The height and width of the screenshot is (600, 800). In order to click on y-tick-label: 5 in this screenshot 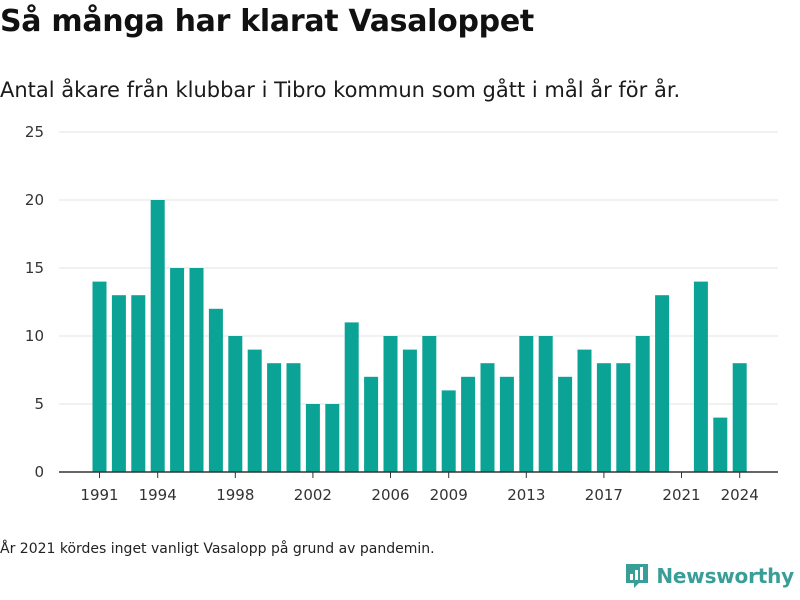, I will do `click(39, 404)`.